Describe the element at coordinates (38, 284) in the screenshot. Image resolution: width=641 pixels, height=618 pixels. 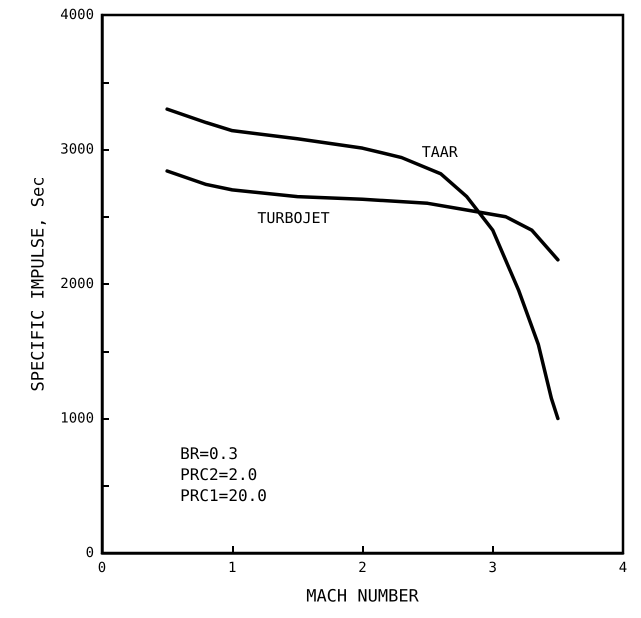
I see `y-axis-title: SPECIFIC IMPULSE, Sec` at that location.